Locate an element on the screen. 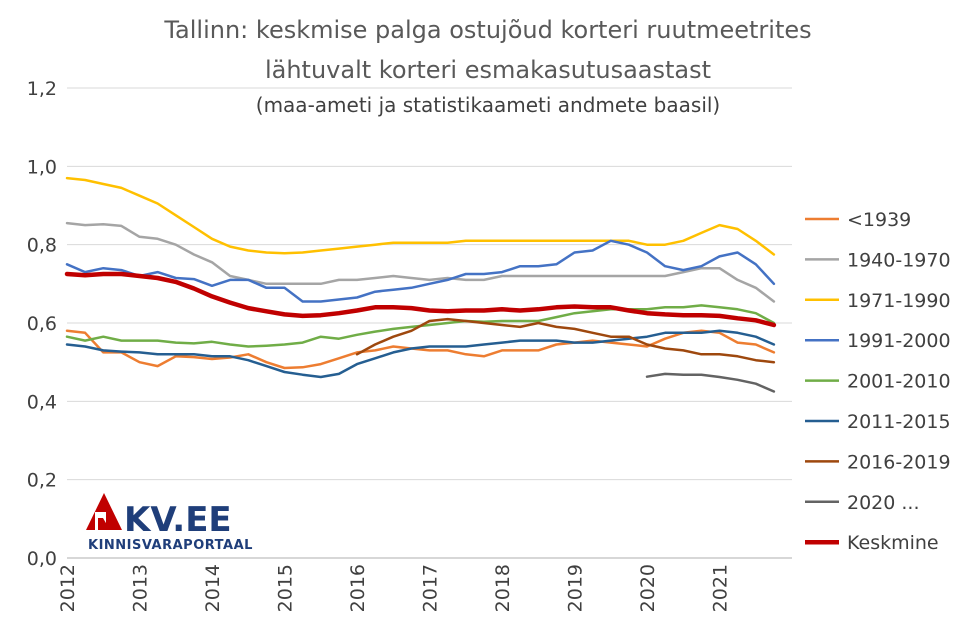  chart-title-line-2: lähtuvalt korteri esmakasutusaastast is located at coordinates (488, 70).